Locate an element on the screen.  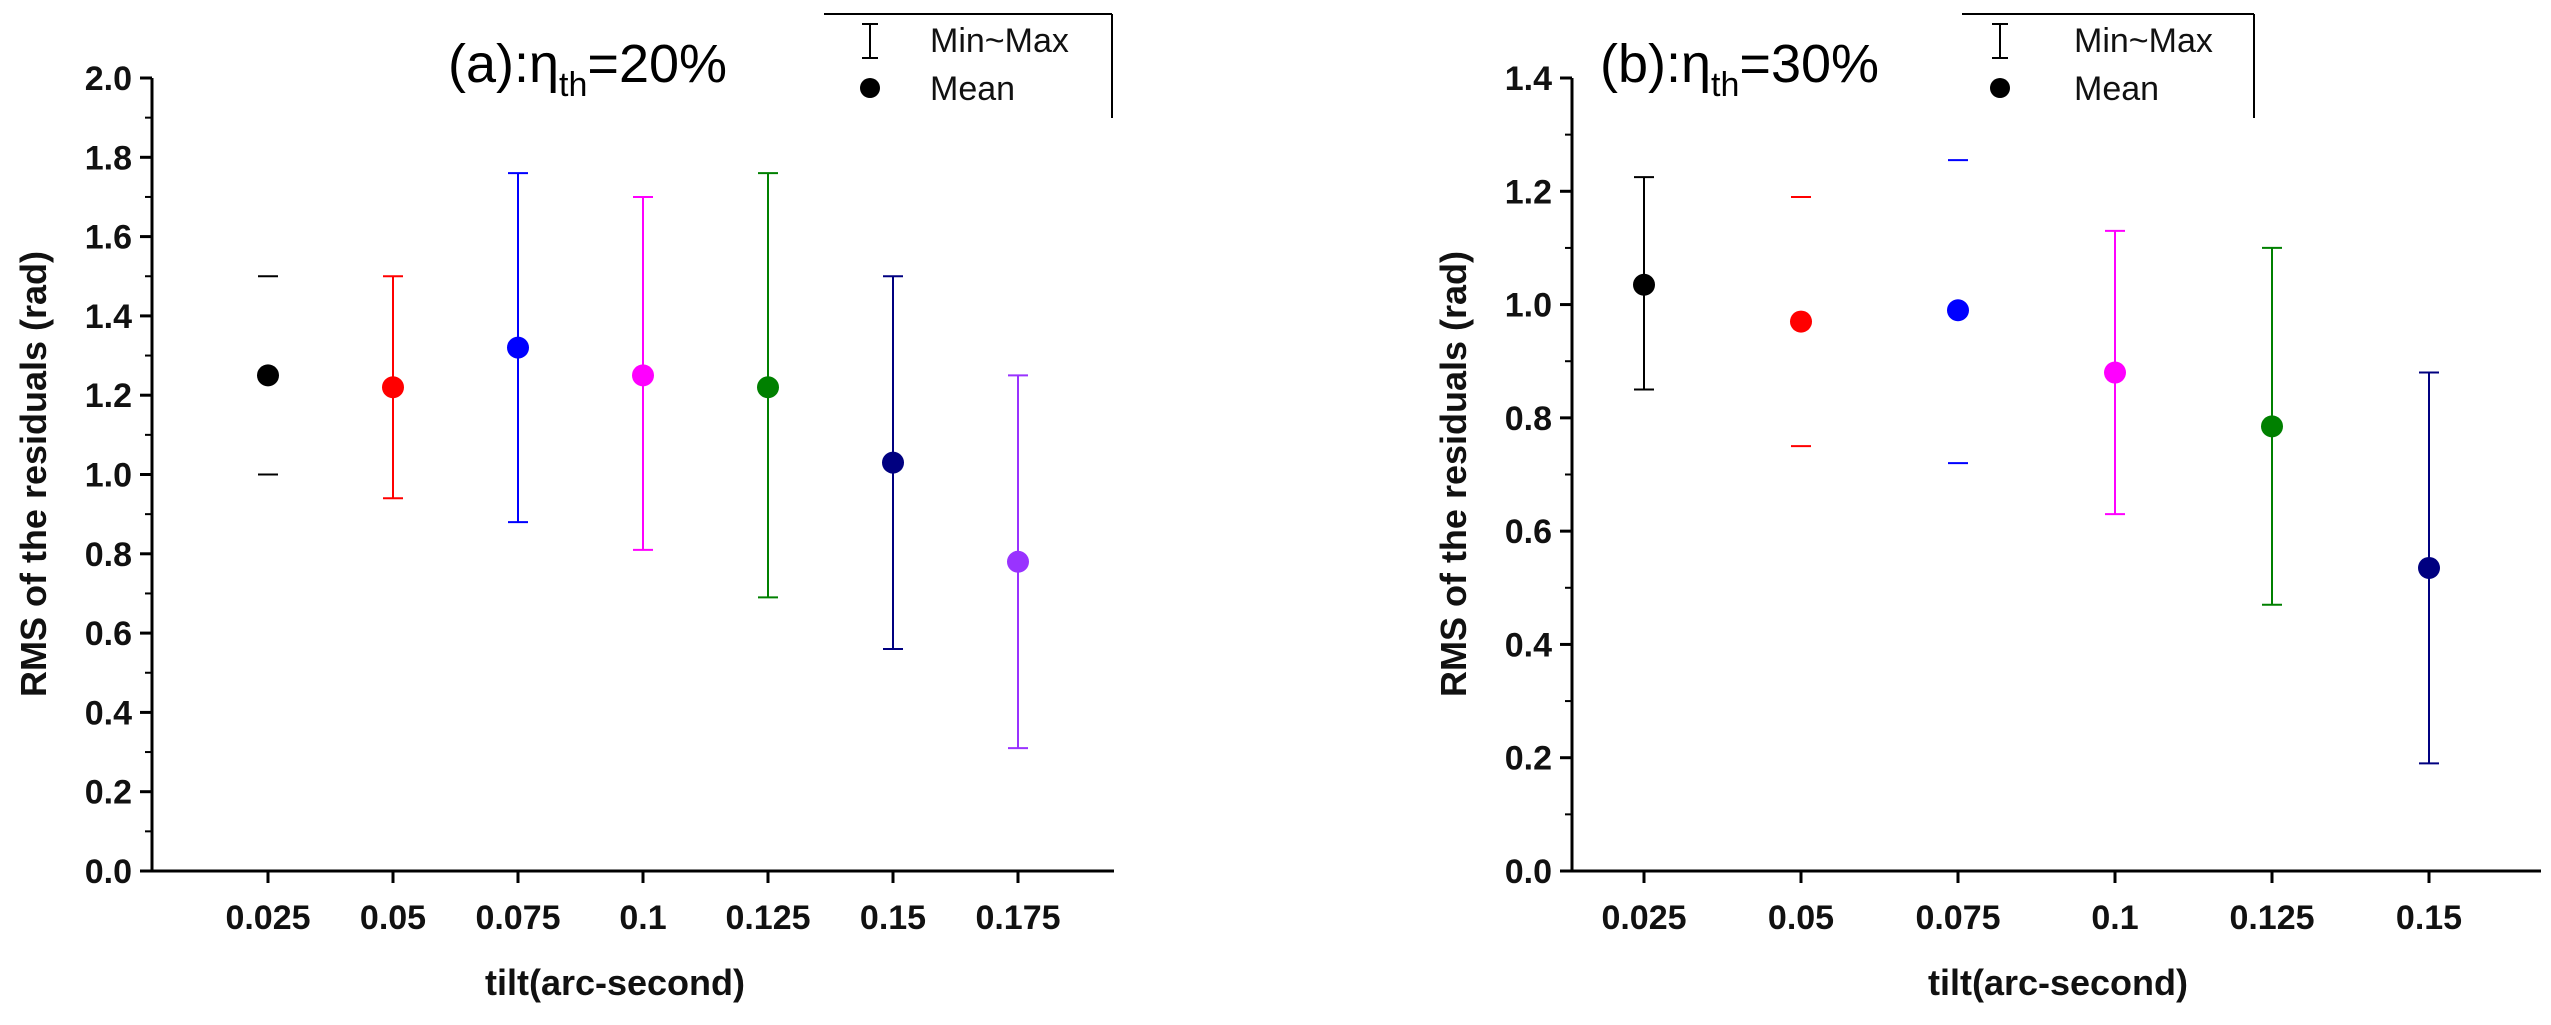
panel-b-x-tick-label: 0.125 is located at coordinates (2271, 918).